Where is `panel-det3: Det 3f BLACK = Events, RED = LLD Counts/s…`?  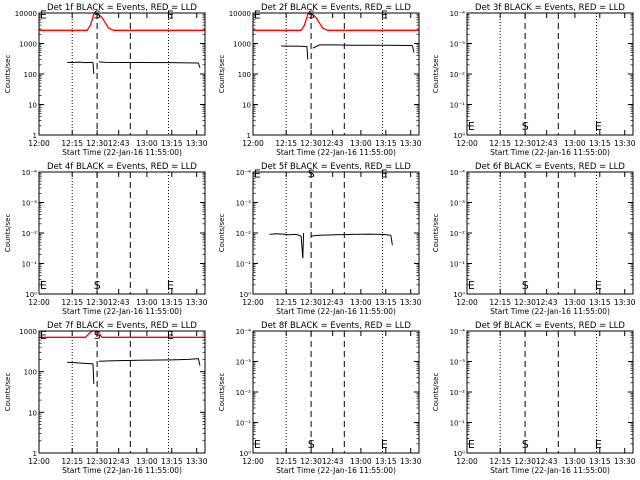
panel-det3: Det 3f BLACK = Events, RED = LLD Counts/s… is located at coordinates (534, 80).